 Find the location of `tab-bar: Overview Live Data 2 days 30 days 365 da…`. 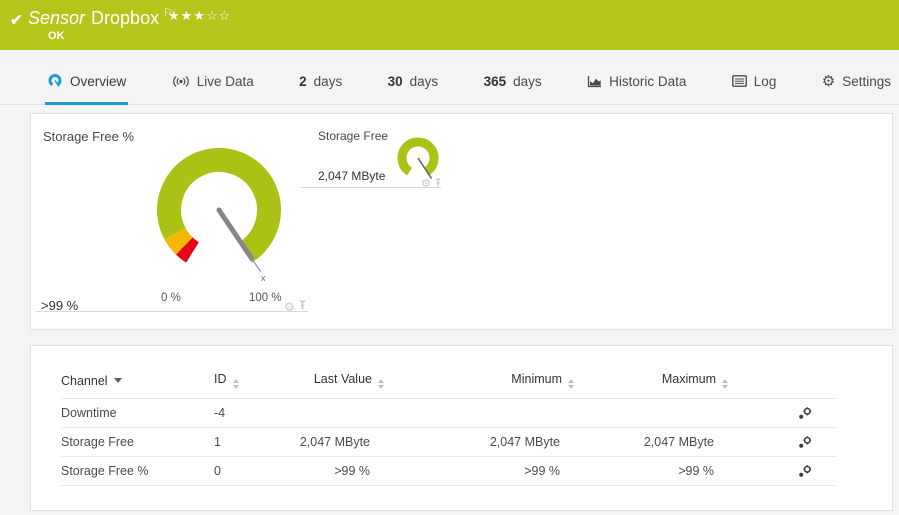

tab-bar: Overview Live Data 2 days 30 days 365 da… is located at coordinates (449, 82).